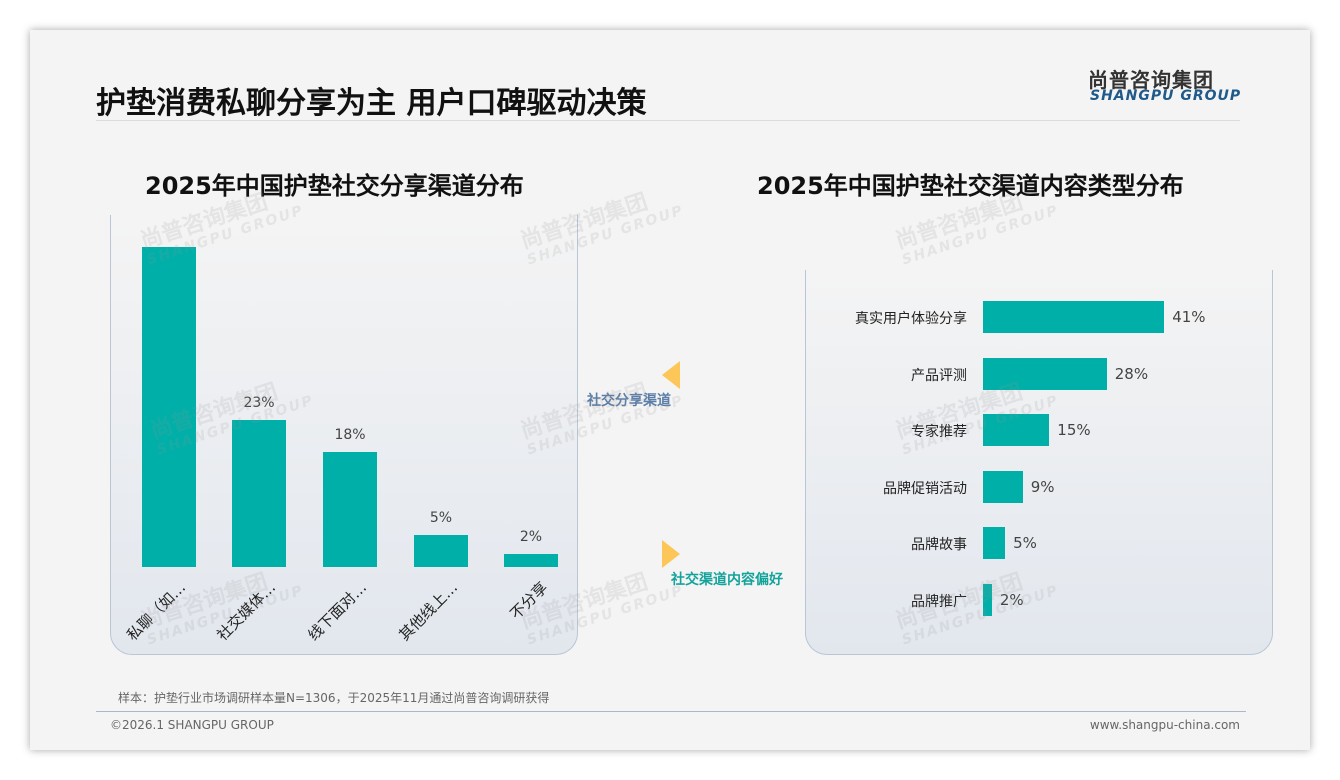 The image size is (1340, 780). I want to click on y-tick-label: 品牌促销活动, so click(925, 488).